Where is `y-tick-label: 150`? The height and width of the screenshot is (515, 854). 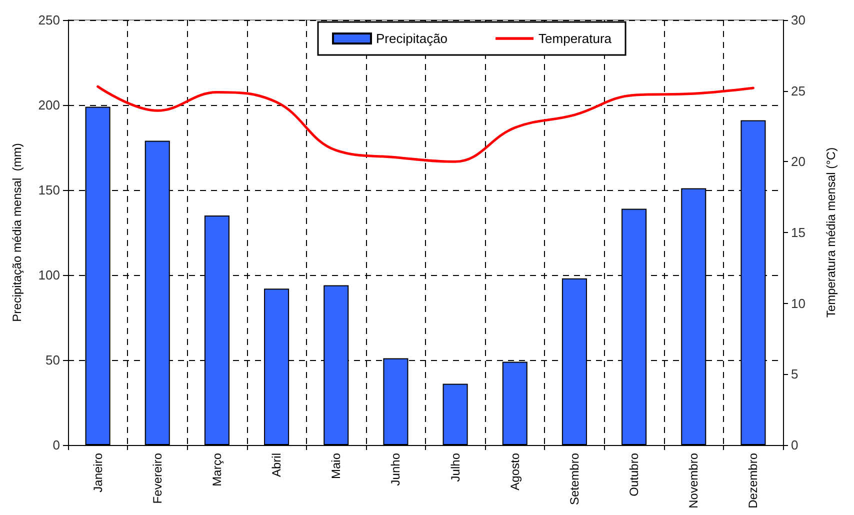 y-tick-label: 150 is located at coordinates (49, 190).